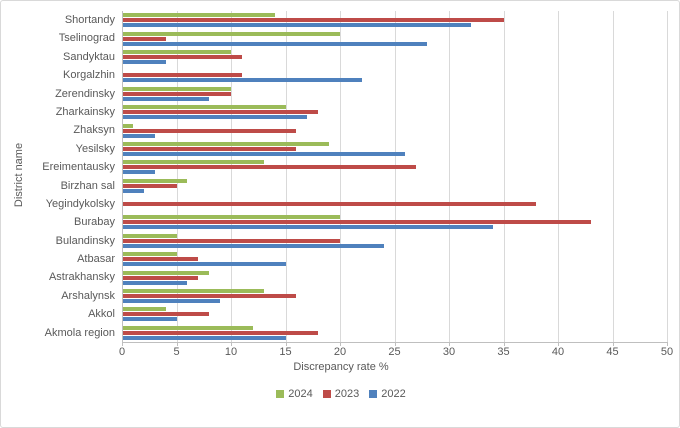 The image size is (680, 428). What do you see at coordinates (78, 167) in the screenshot?
I see `category-label-ereimentausky: Ereimentausky` at bounding box center [78, 167].